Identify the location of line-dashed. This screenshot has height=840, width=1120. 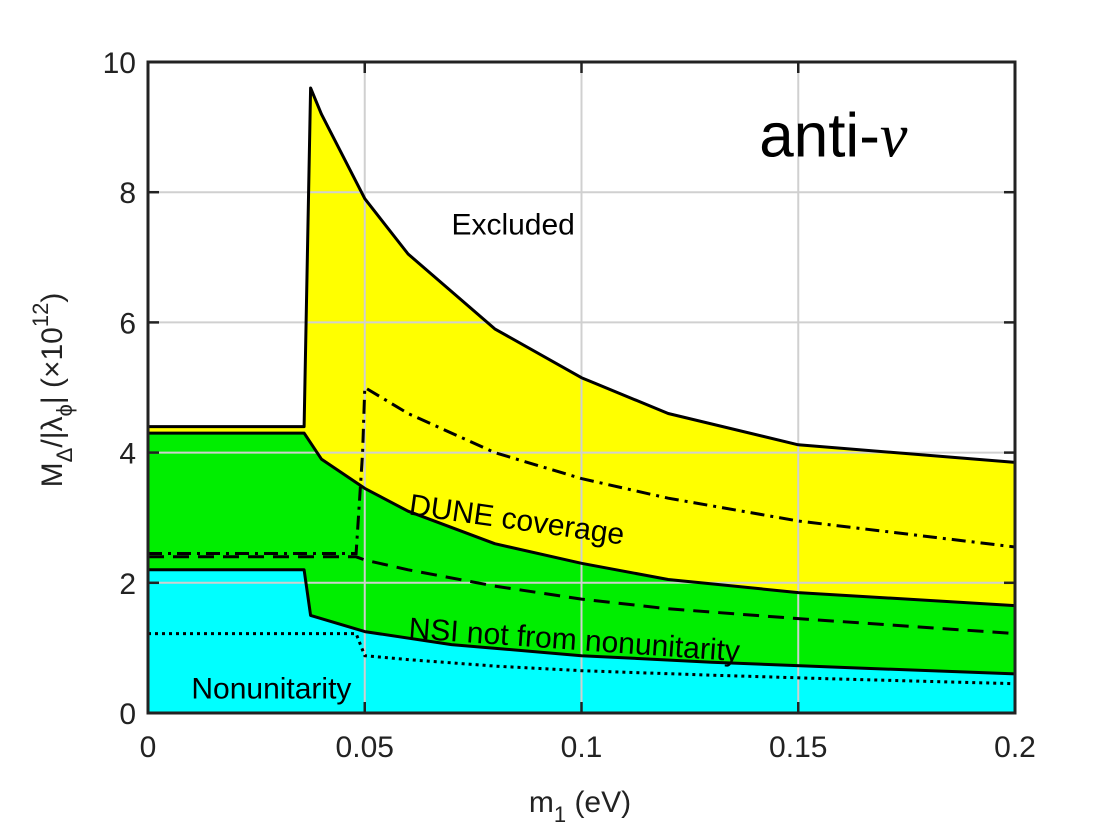
(582, 595).